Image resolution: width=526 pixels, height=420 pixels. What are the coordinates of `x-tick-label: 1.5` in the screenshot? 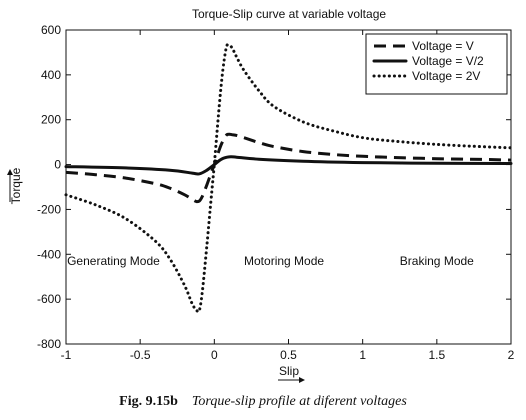 It's located at (436, 355).